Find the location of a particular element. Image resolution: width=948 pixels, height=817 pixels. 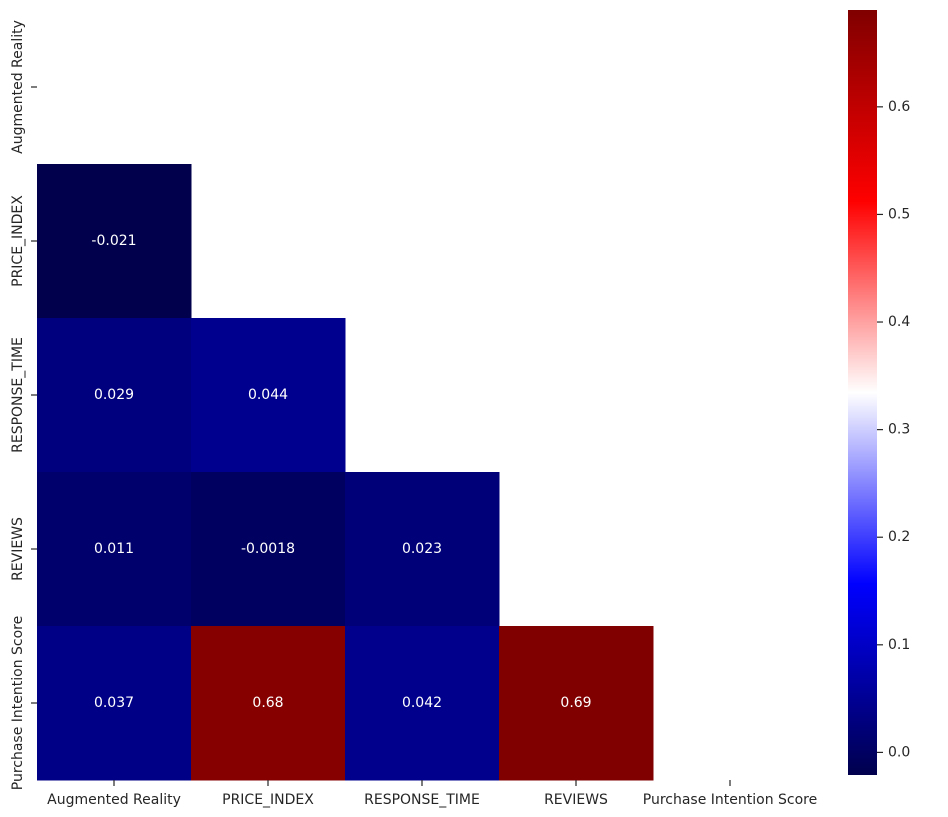

colorbar-tick-label: 0.5 is located at coordinates (899, 214).